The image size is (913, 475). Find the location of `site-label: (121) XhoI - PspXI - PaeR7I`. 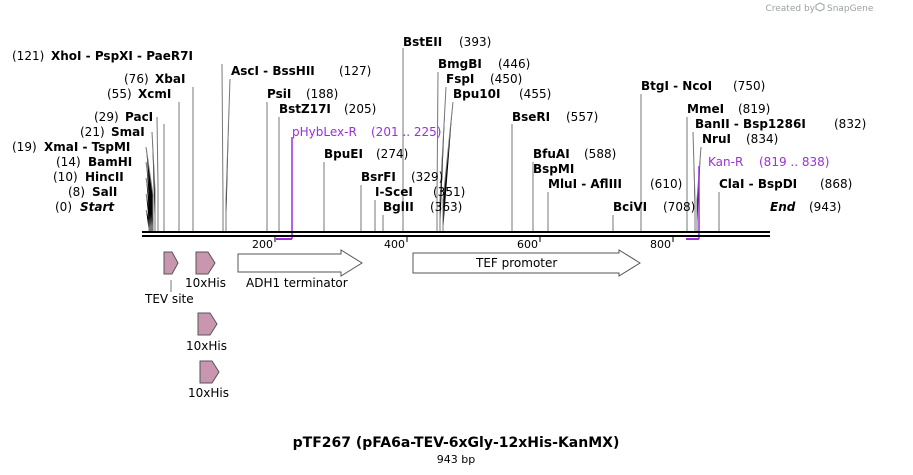

site-label: (121) XhoI - PspXI - PaeR7I is located at coordinates (102, 56).